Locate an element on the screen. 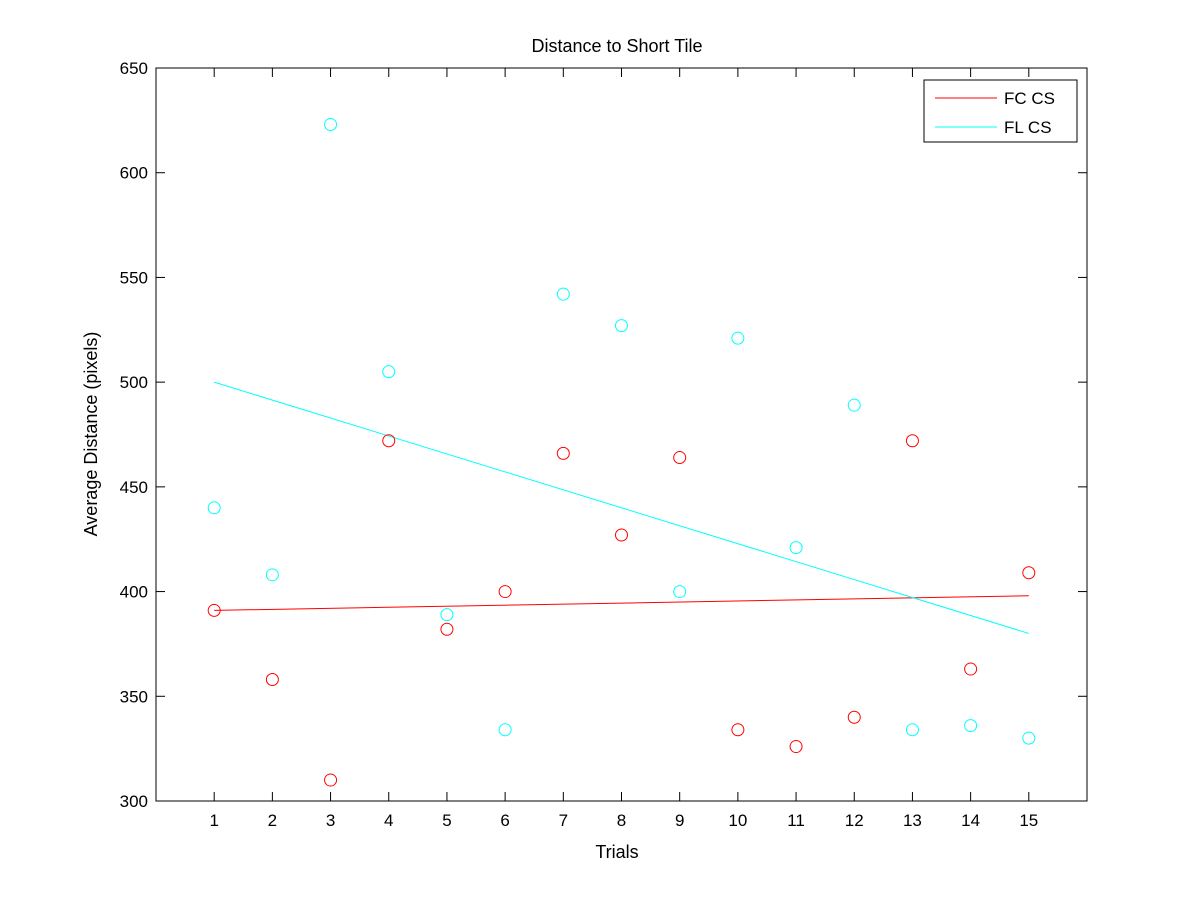 This screenshot has width=1201, height=900. x-tick-label: 10 is located at coordinates (737, 820).